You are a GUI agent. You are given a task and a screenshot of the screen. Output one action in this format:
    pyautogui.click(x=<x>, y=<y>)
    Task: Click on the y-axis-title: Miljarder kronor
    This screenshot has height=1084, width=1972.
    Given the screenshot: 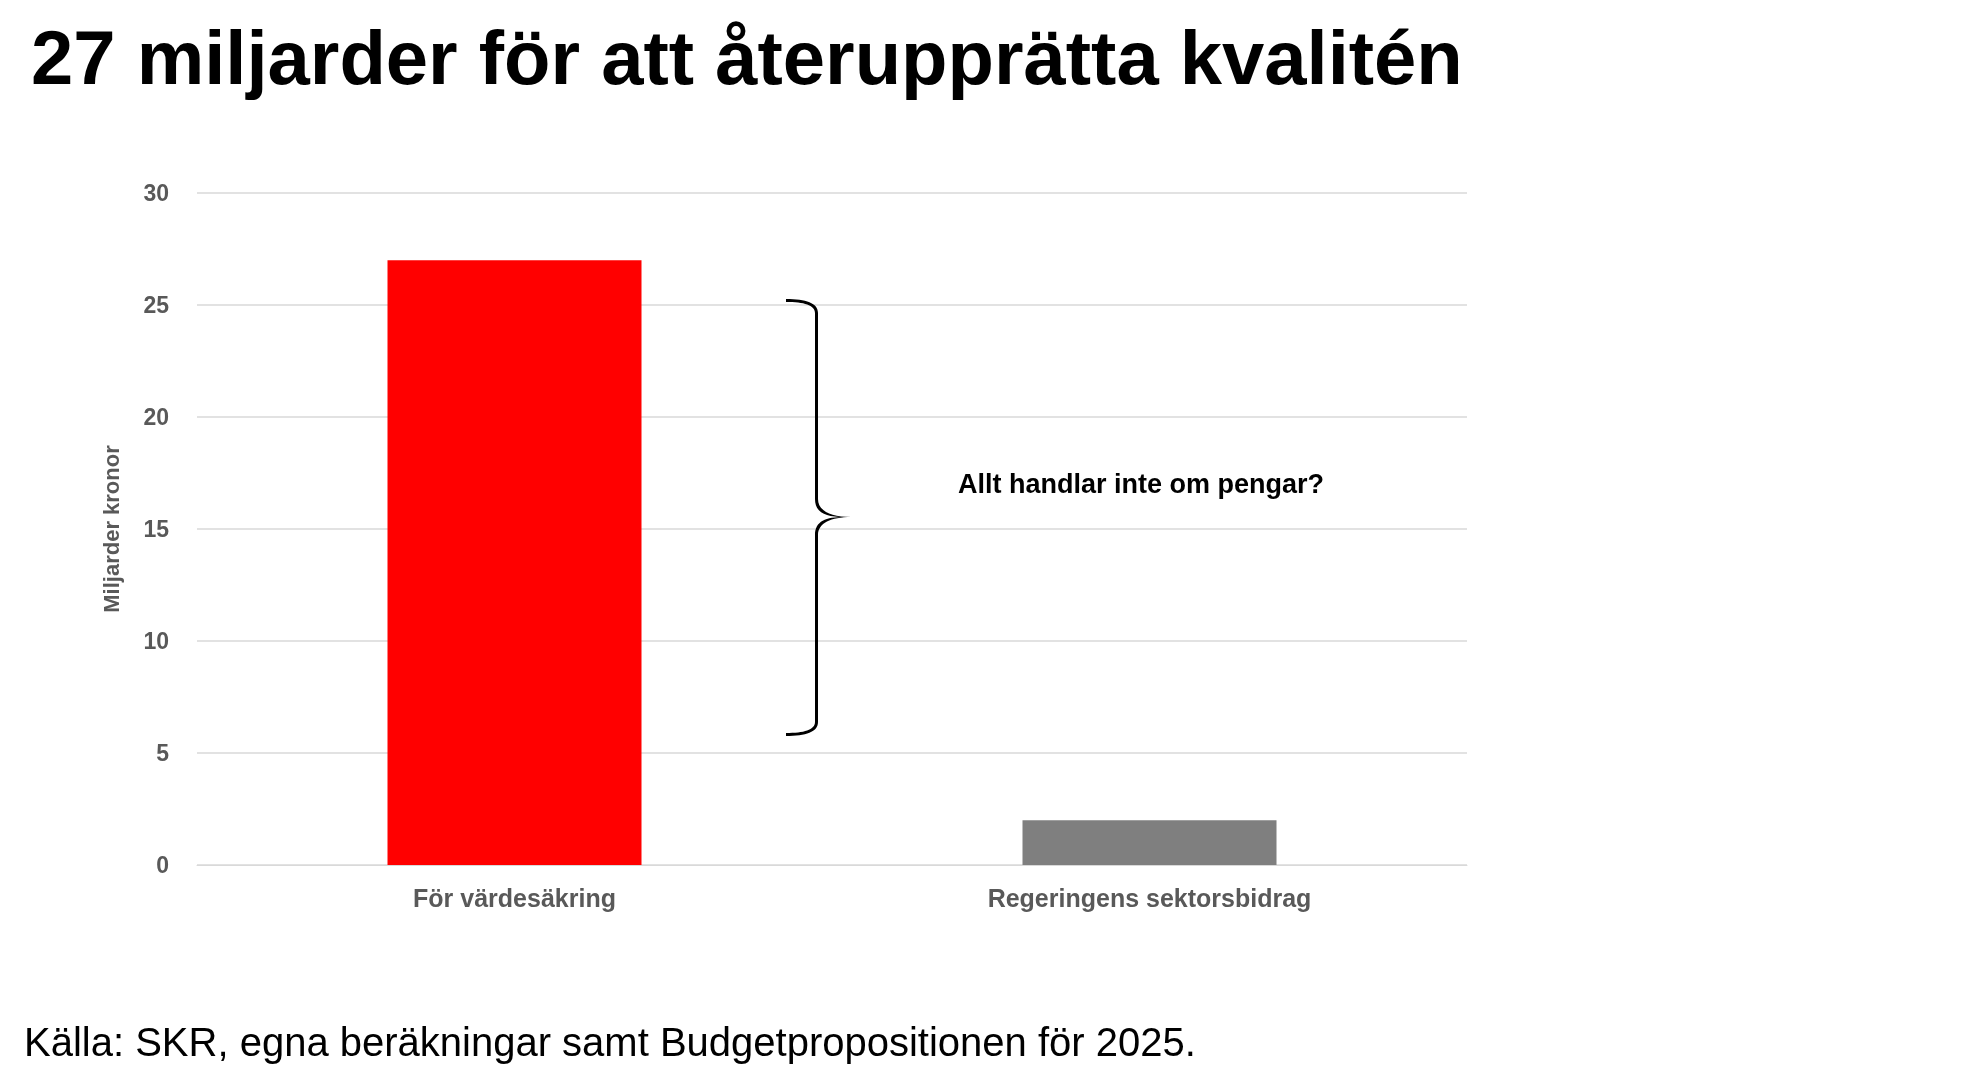 What is the action you would take?
    pyautogui.click(x=111, y=528)
    